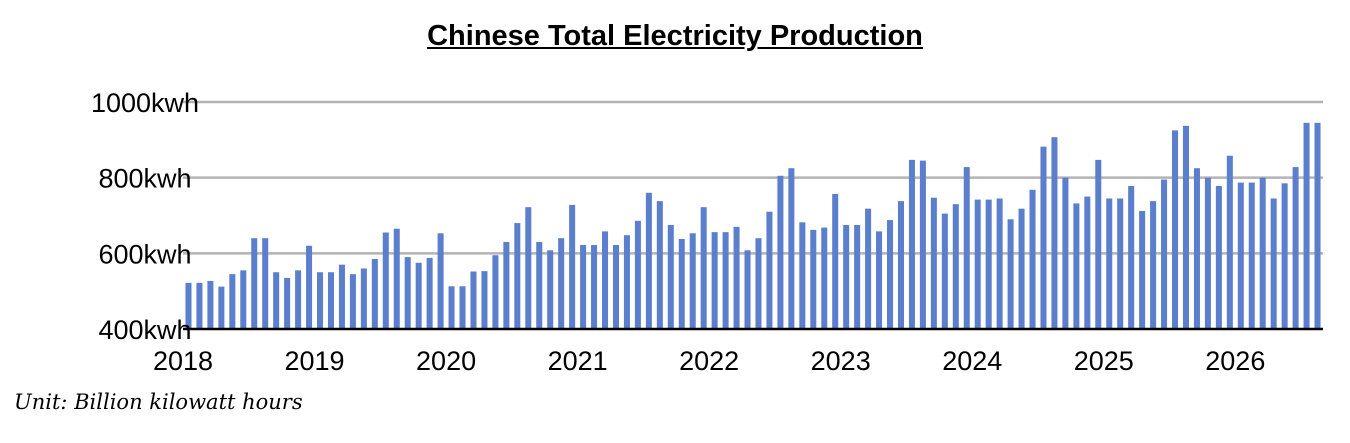 This screenshot has width=1350, height=443. I want to click on y-tick-label: 400kwh, so click(144, 330).